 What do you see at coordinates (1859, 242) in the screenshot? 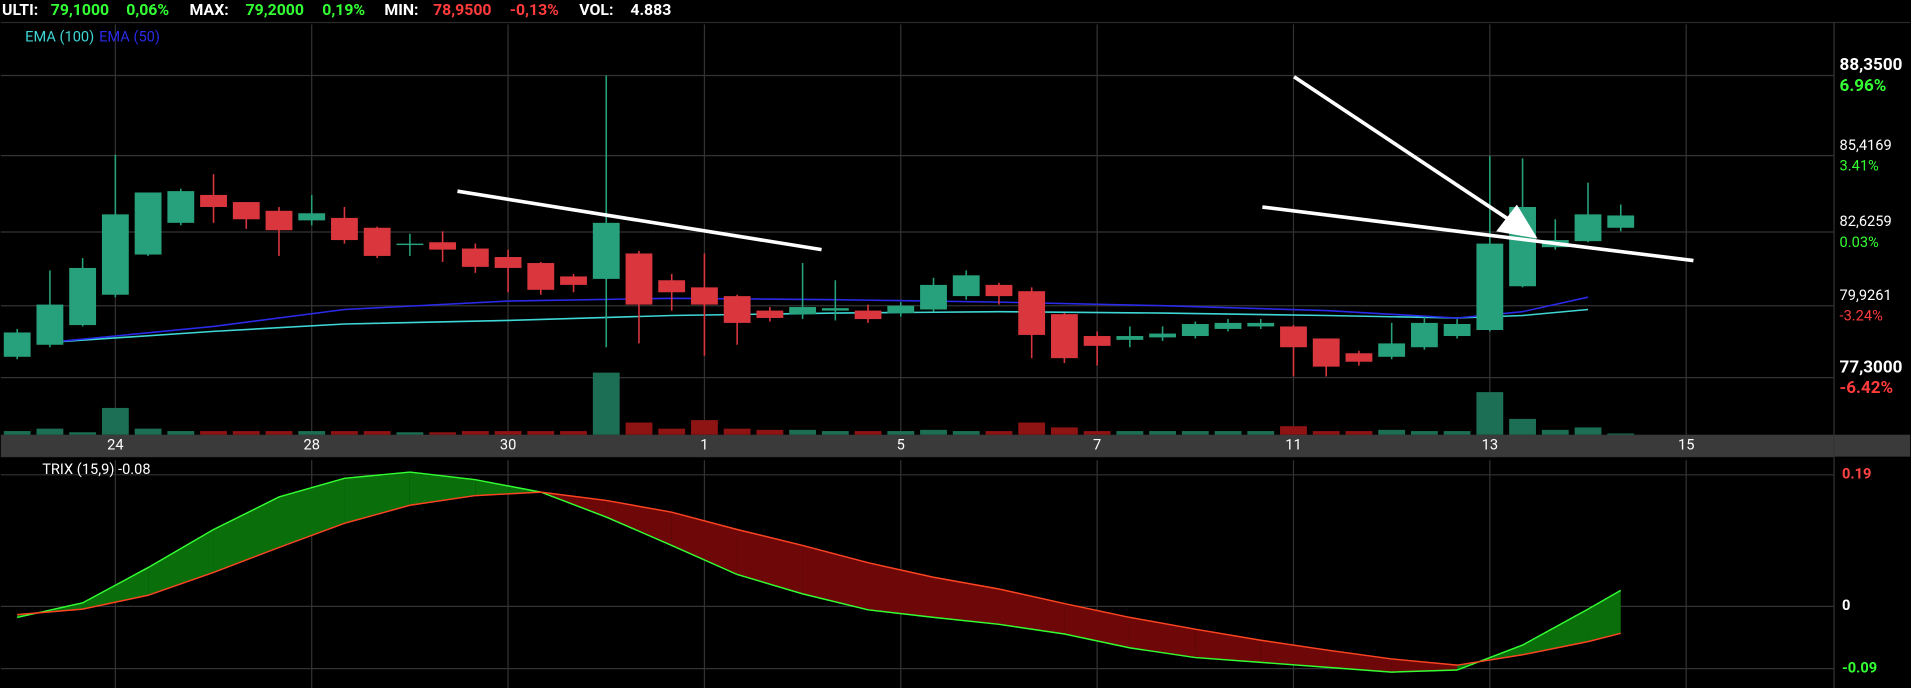
I see `y-tick-change: 0.03%` at bounding box center [1859, 242].